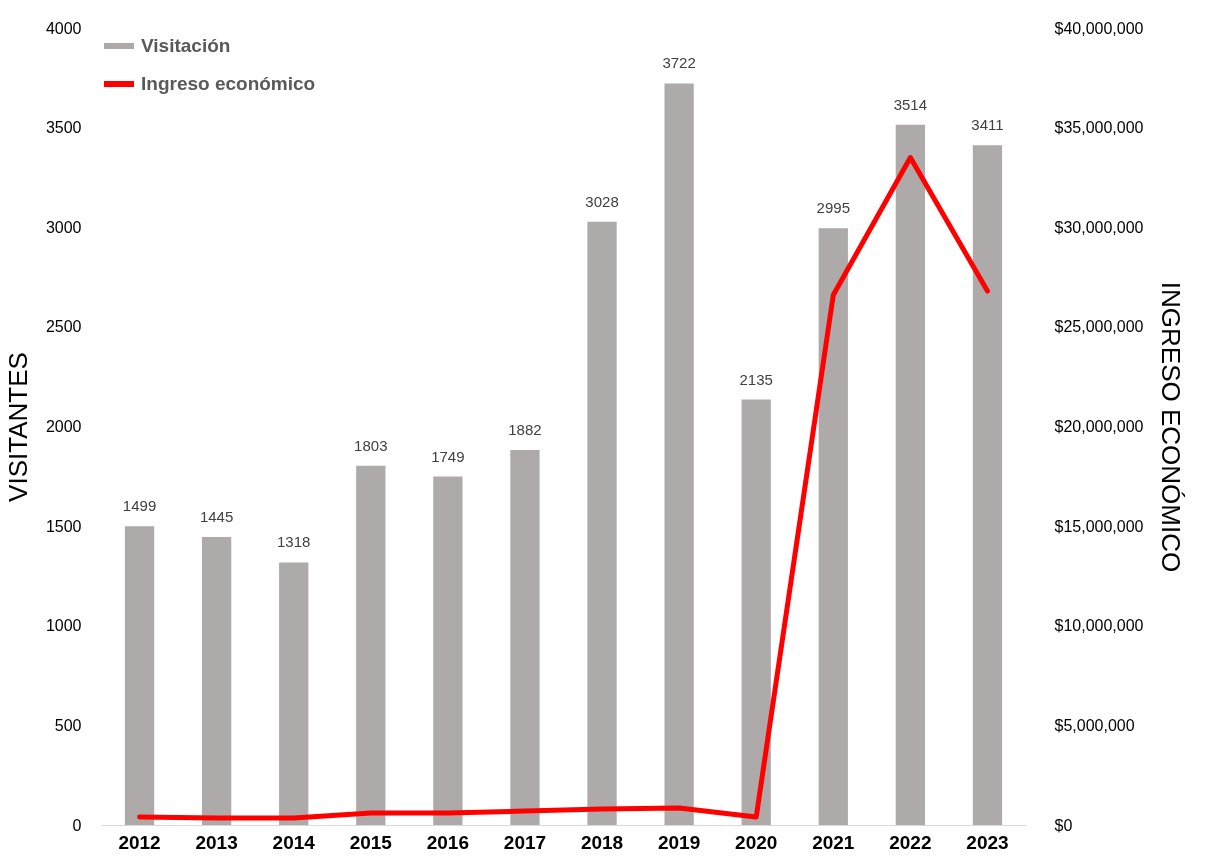  What do you see at coordinates (756, 379) in the screenshot?
I see `data-label: 2135` at bounding box center [756, 379].